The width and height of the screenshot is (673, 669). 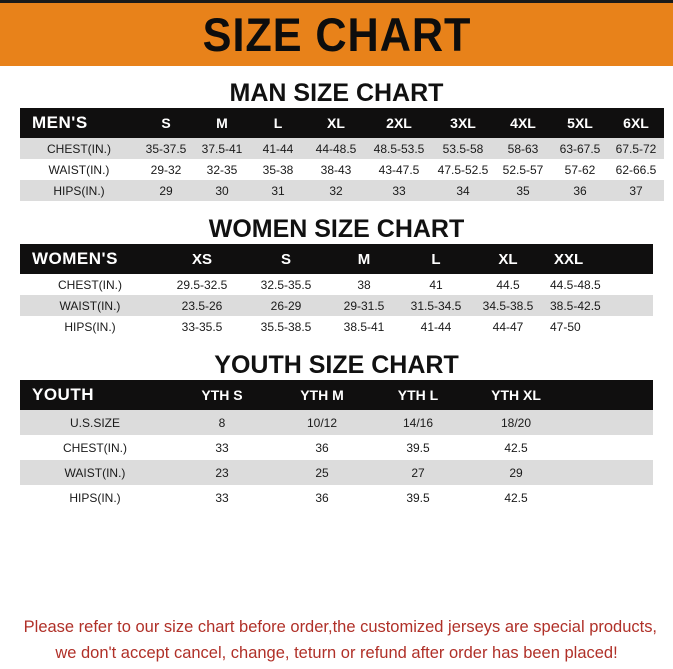 I want to click on table-row: CHEST(IN.) 33 36 39.5 42.5, so click(x=336, y=447).